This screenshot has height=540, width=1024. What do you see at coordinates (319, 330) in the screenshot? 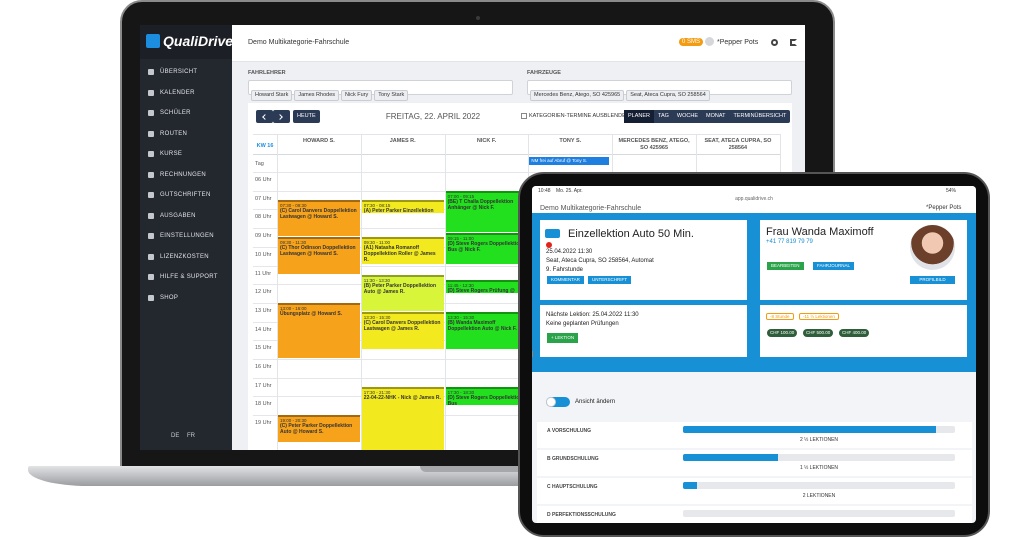
I see `calendar-event: 13:00 - 16:00 Übungsplatz @ Howard S.` at bounding box center [319, 330].